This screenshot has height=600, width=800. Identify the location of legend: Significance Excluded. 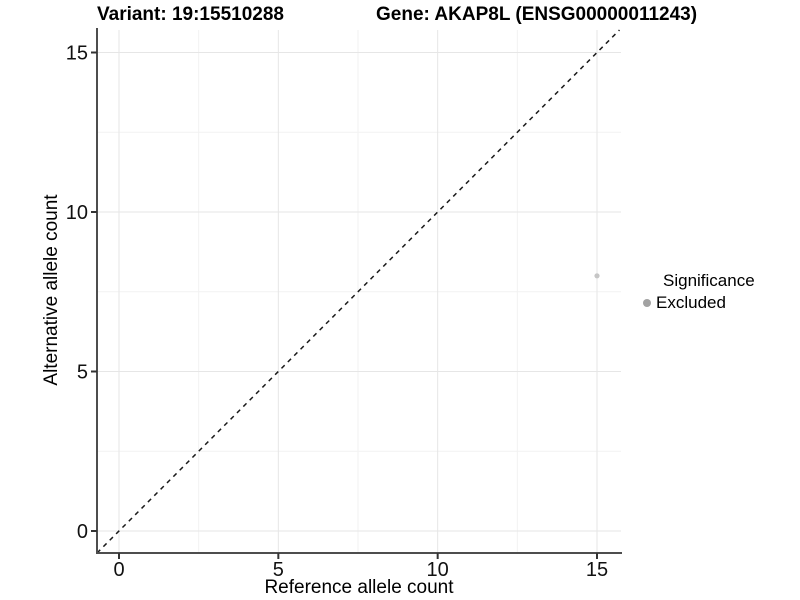
(695, 292).